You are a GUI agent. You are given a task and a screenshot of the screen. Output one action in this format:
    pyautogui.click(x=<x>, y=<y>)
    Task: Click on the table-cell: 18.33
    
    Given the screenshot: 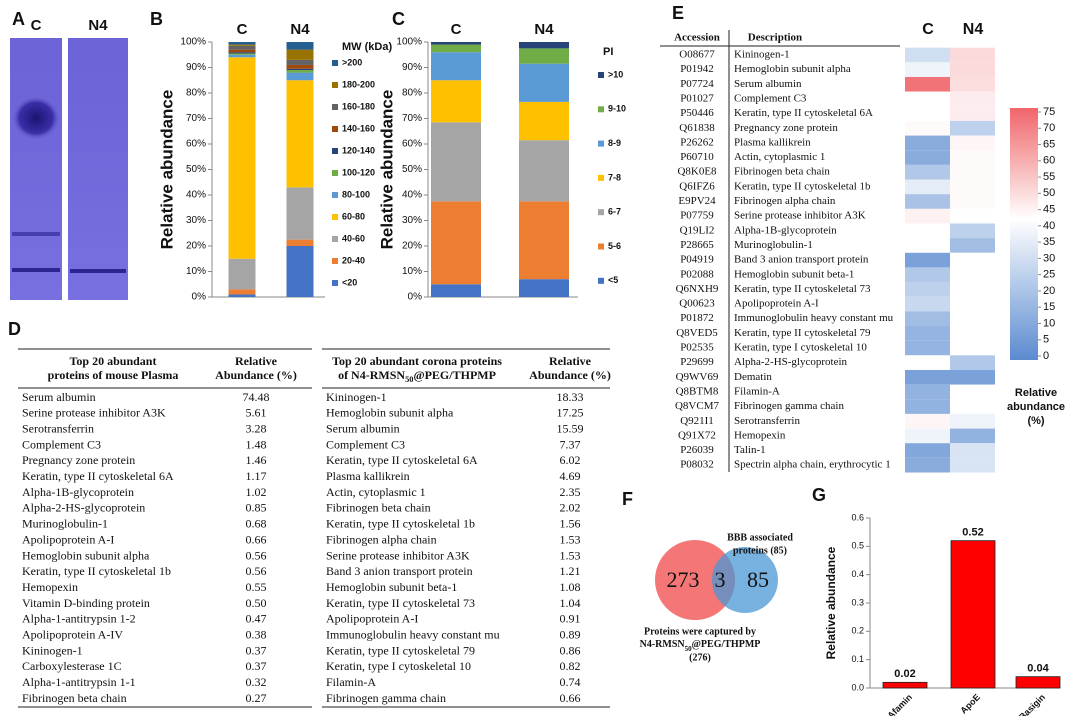 What is the action you would take?
    pyautogui.click(x=570, y=397)
    